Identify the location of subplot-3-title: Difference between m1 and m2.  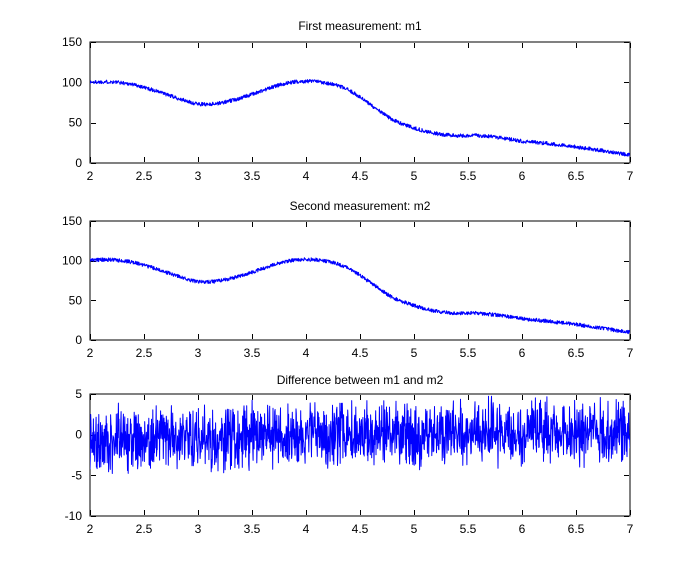
(360, 380).